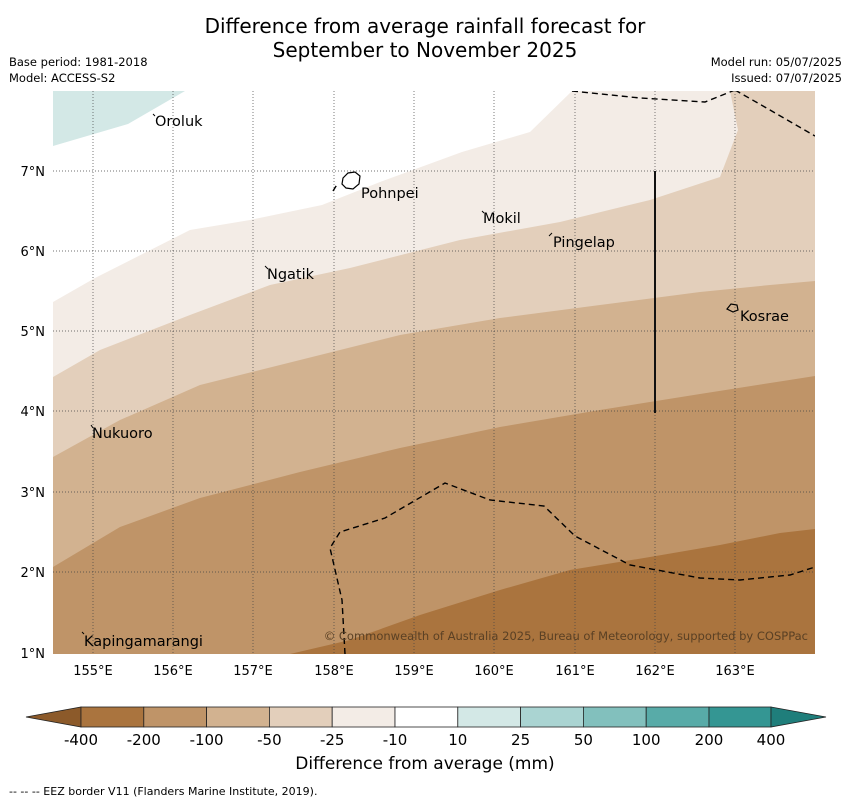  Describe the element at coordinates (207, 740) in the screenshot. I see `cb-label-3: -100` at that location.